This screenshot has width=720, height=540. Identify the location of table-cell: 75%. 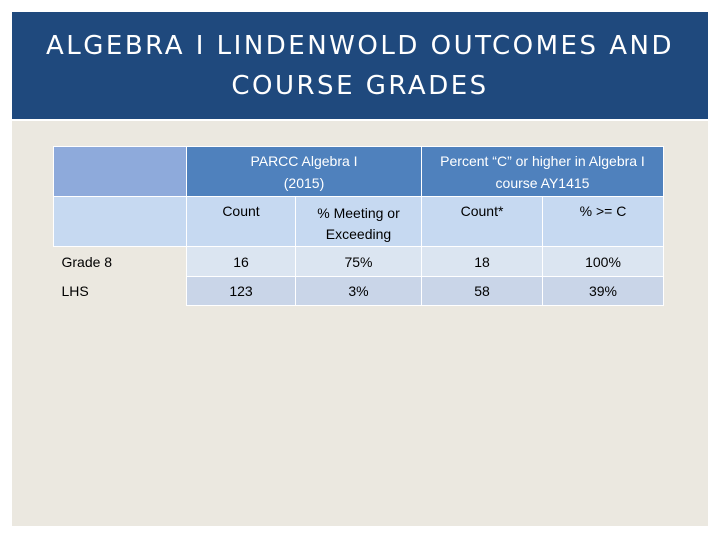
(358, 261).